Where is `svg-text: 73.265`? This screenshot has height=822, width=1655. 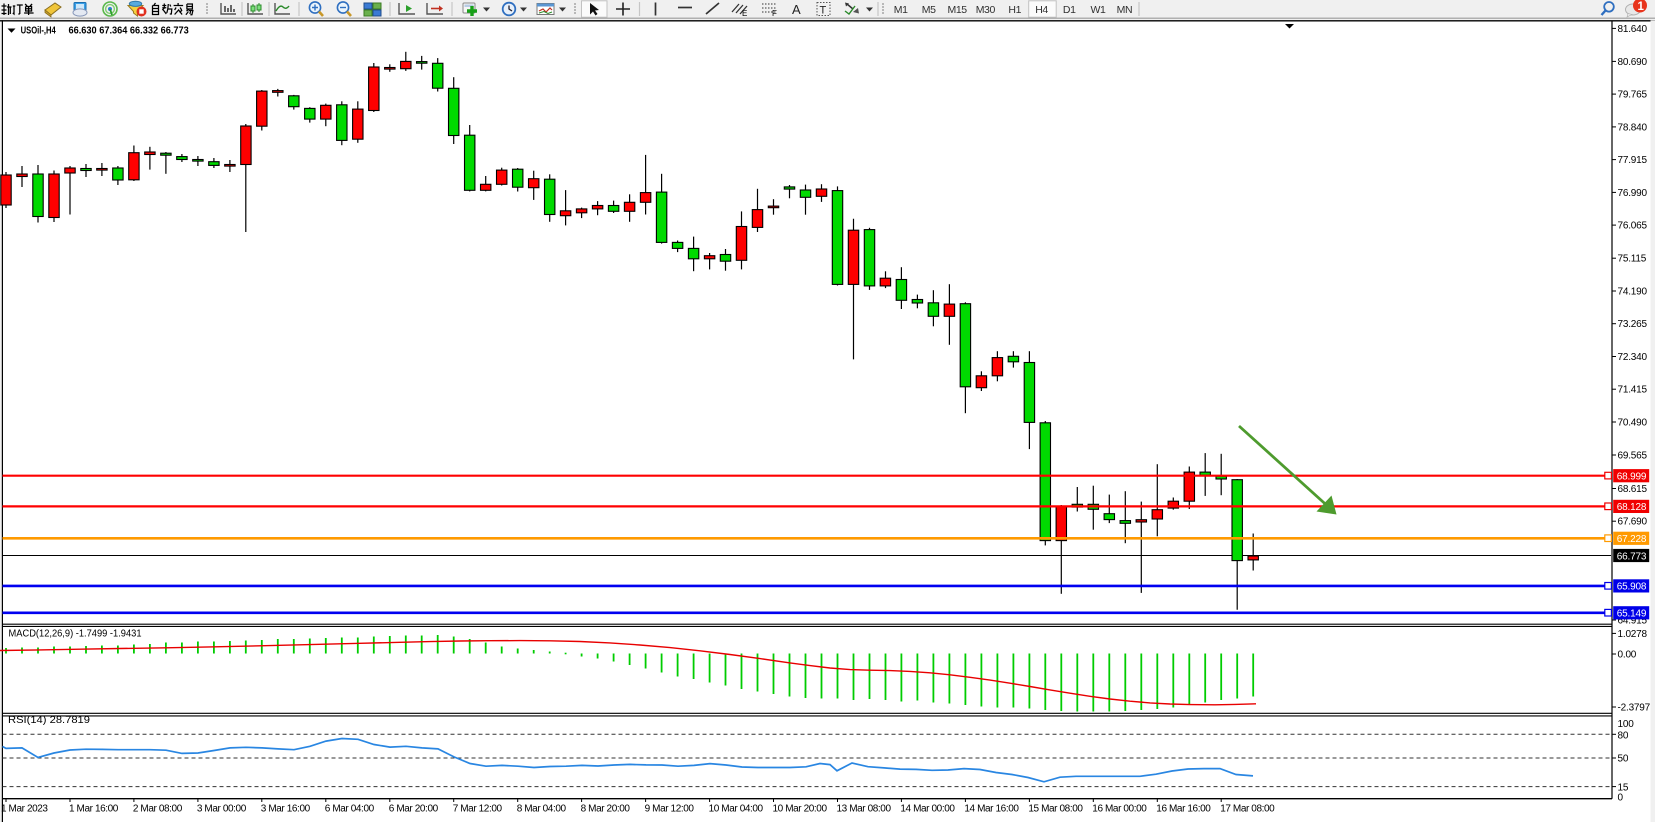
svg-text: 73.265 is located at coordinates (1633, 324).